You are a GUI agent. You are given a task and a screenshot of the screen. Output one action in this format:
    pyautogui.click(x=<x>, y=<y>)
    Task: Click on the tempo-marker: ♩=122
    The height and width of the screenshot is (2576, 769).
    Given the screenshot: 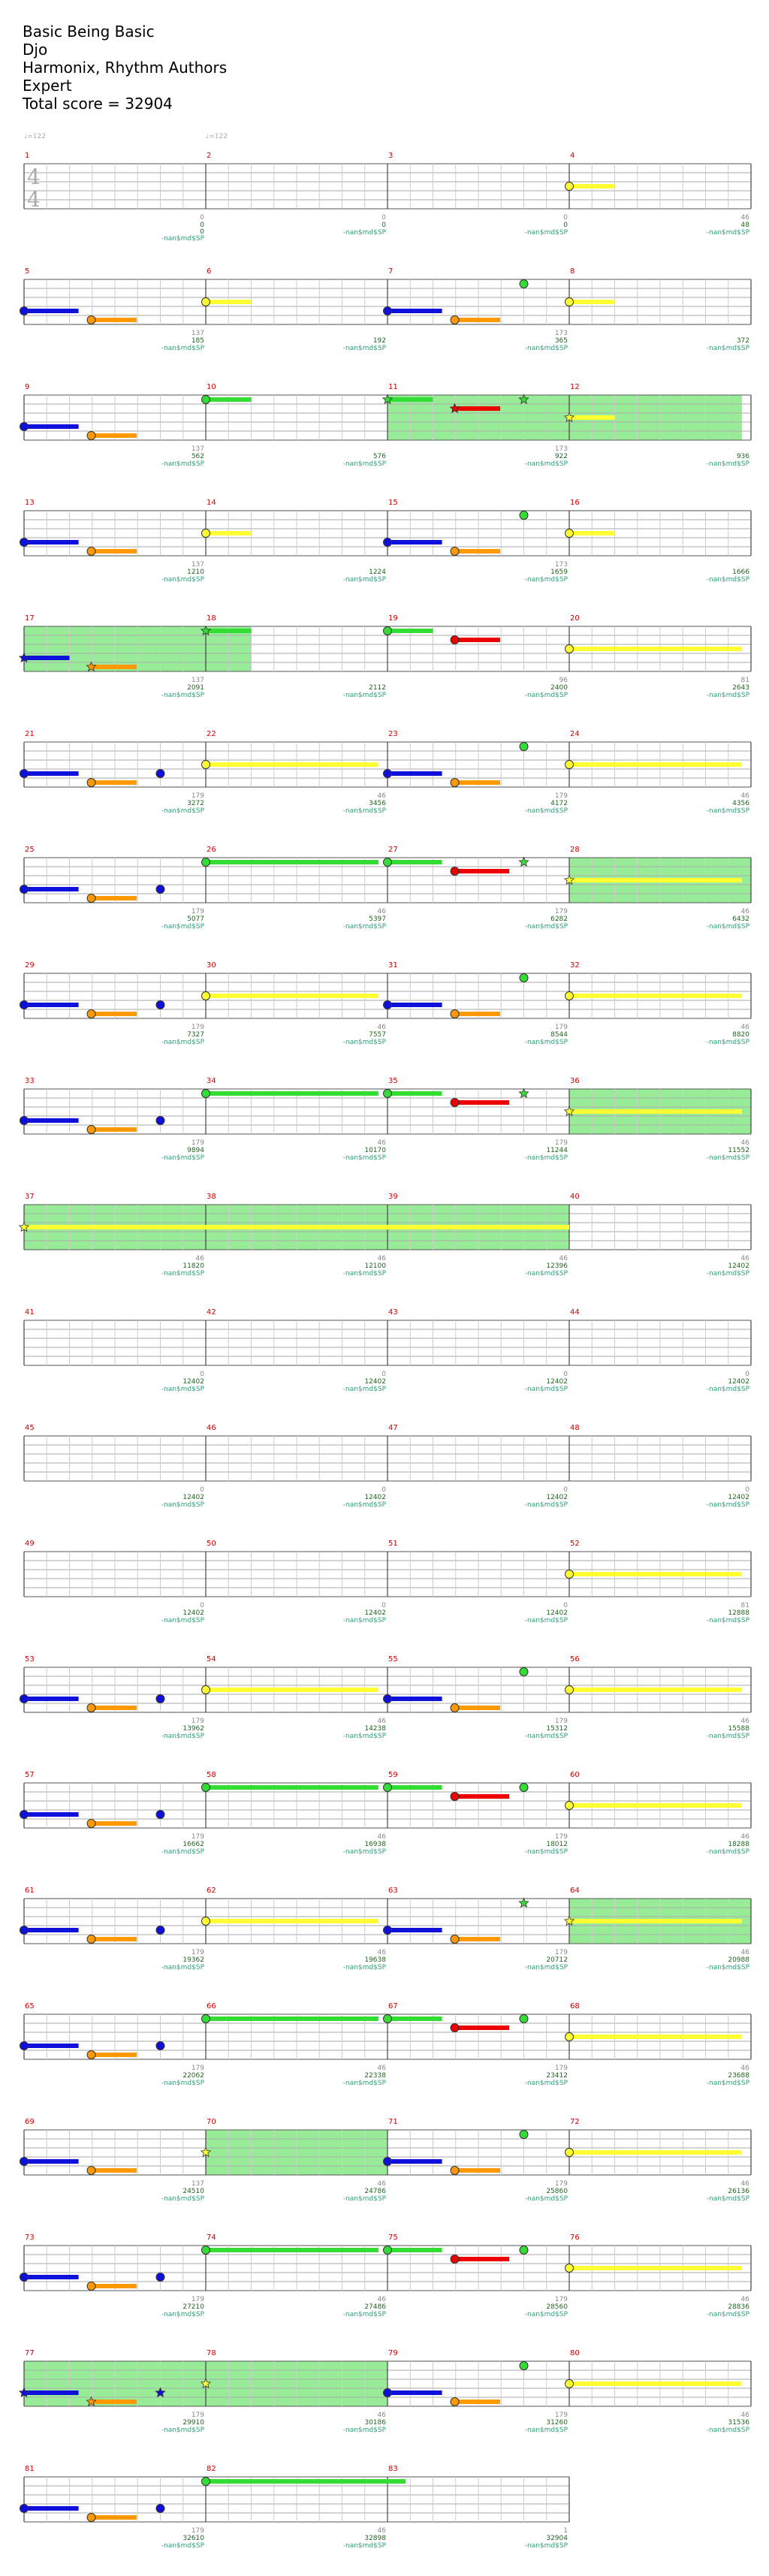 What is the action you would take?
    pyautogui.click(x=217, y=136)
    